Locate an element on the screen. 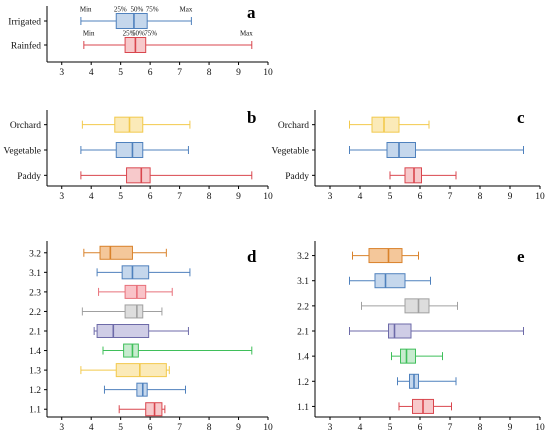 The image size is (550, 435). box-e-1.2: 1.2 is located at coordinates (377, 381).